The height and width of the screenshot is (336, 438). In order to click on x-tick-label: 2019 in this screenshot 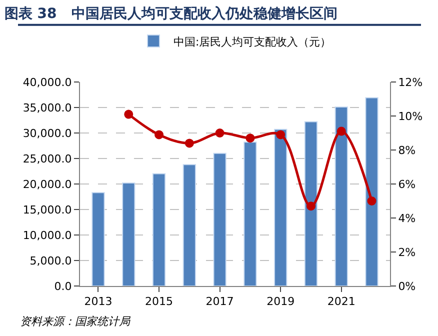, I will do `click(280, 301)`.